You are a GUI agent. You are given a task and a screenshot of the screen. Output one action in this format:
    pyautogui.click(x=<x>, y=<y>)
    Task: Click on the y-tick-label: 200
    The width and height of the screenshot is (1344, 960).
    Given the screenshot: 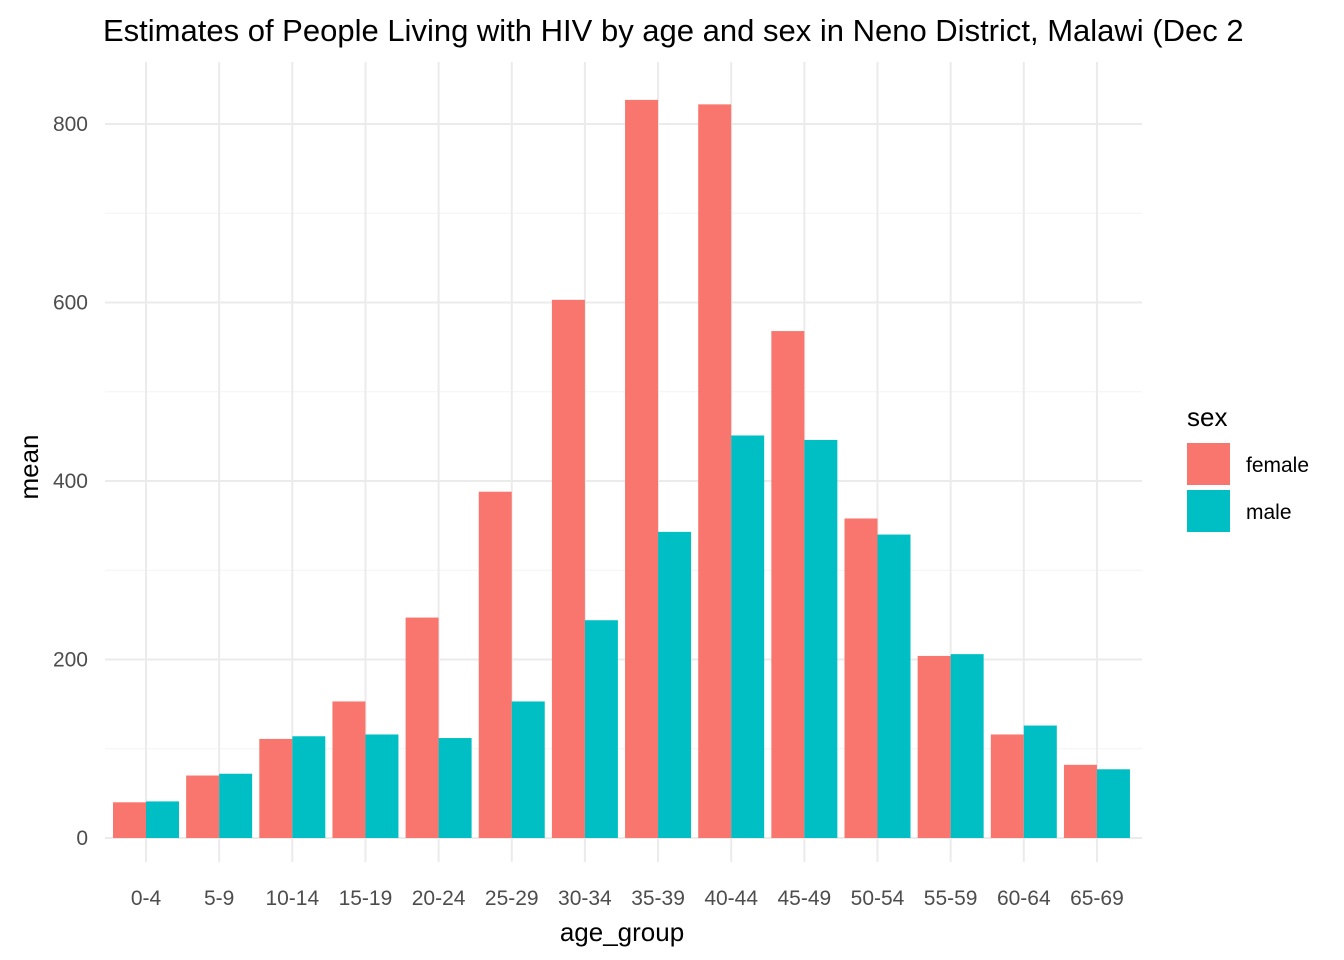 What is the action you would take?
    pyautogui.click(x=70, y=660)
    